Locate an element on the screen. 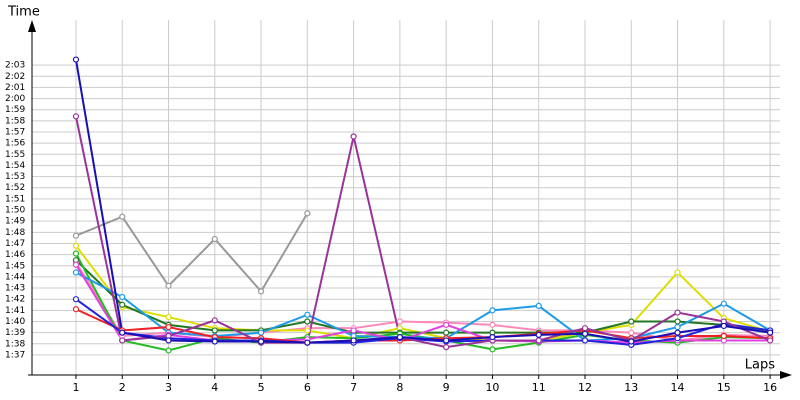  y-tick-label: 1:44 is located at coordinates (15, 277).